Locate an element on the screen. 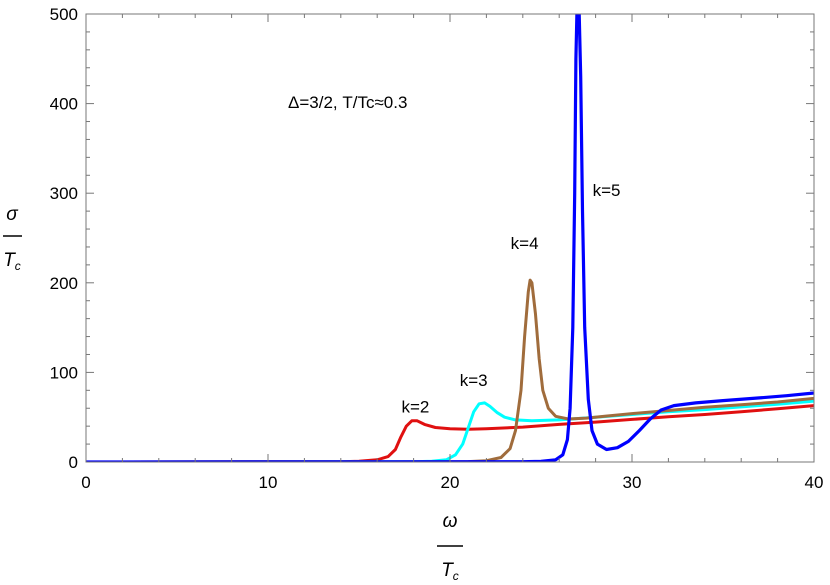  x-tick-label: 10 is located at coordinates (268, 482).